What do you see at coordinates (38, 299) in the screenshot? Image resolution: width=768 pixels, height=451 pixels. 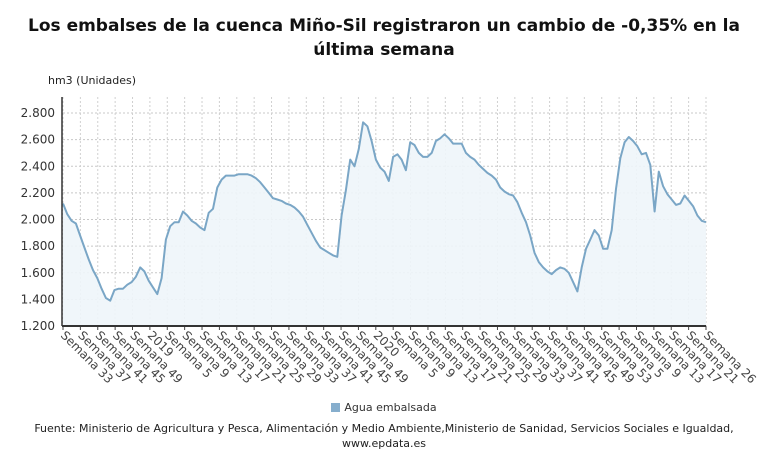 I see `y-tick-label: 1.400` at bounding box center [38, 299].